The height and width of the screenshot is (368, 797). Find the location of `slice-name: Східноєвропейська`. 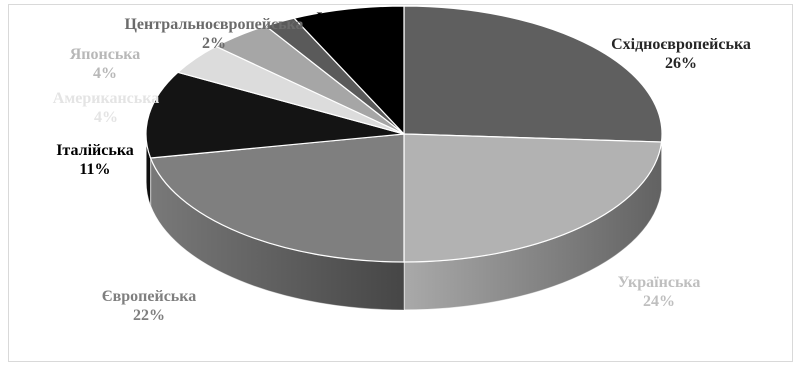

slice-name: Східноєвропейська is located at coordinates (681, 44).